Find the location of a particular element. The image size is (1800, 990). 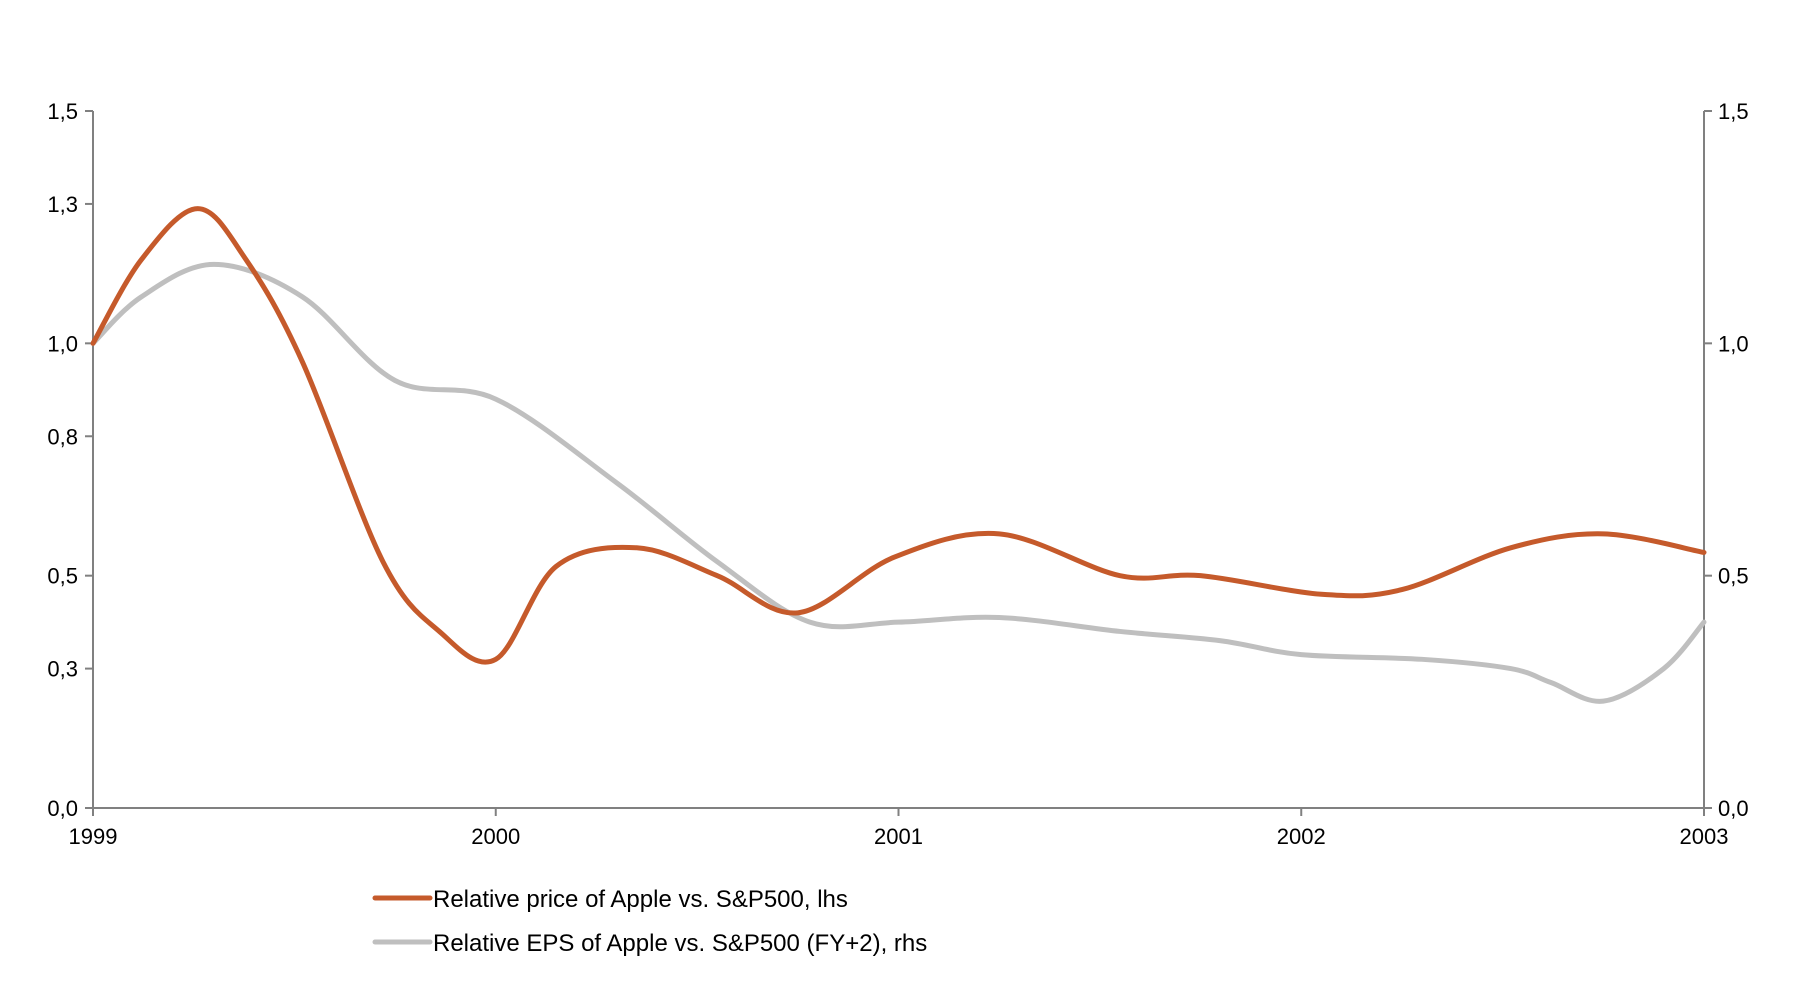

x-tick-label: 2000 is located at coordinates (495, 836).